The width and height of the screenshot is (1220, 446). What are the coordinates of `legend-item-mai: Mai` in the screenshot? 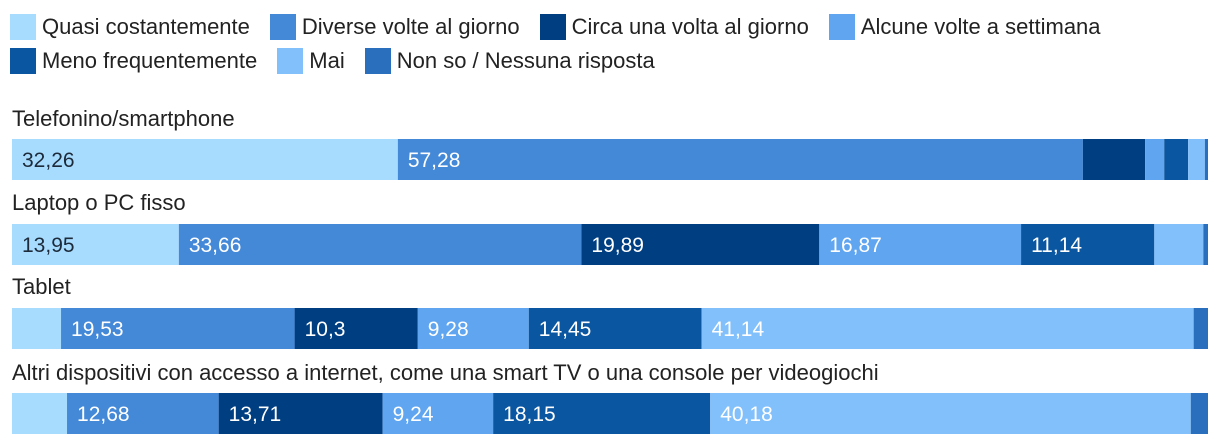 It's located at (311, 61).